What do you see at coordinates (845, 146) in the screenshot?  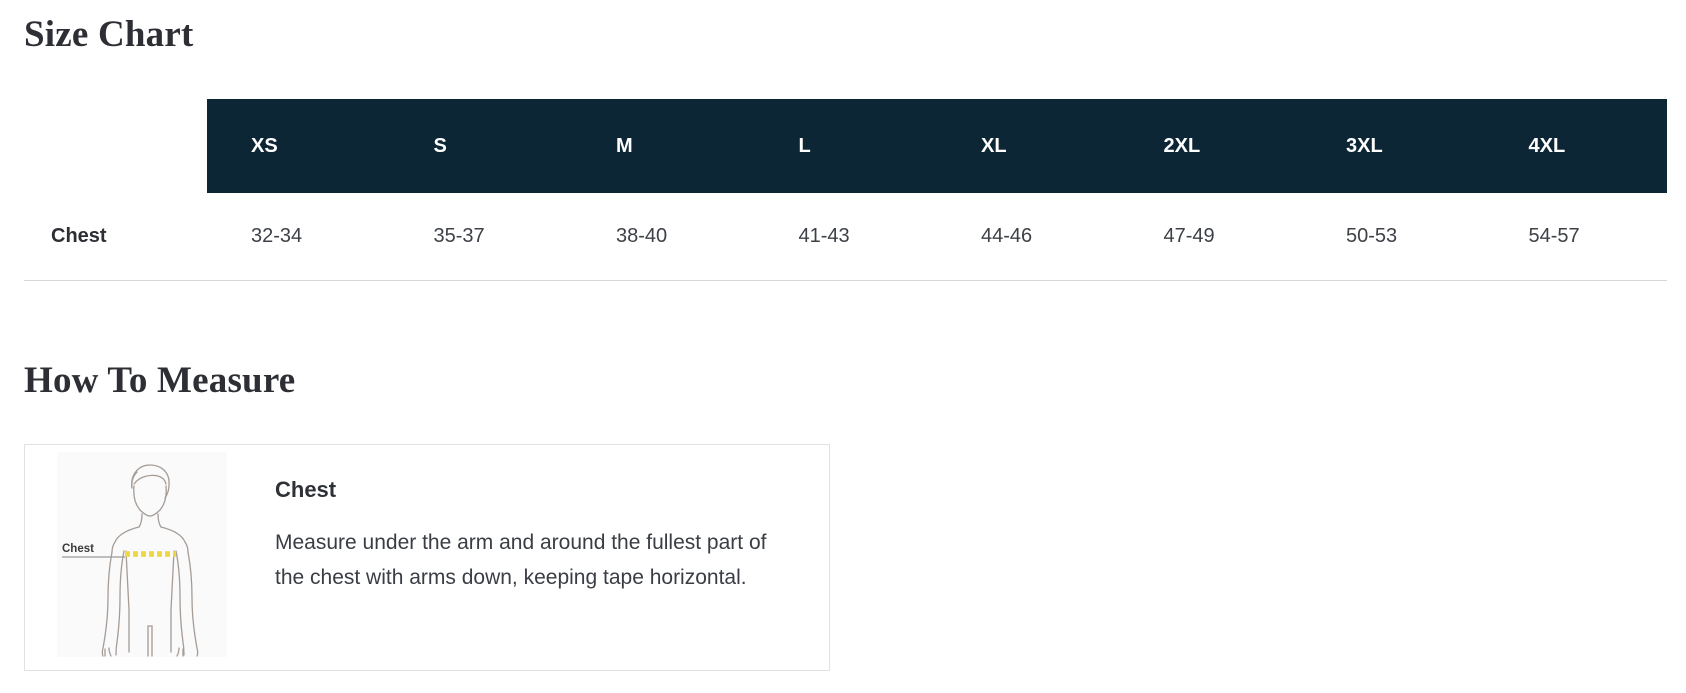 I see `size-column-header-l: L` at bounding box center [845, 146].